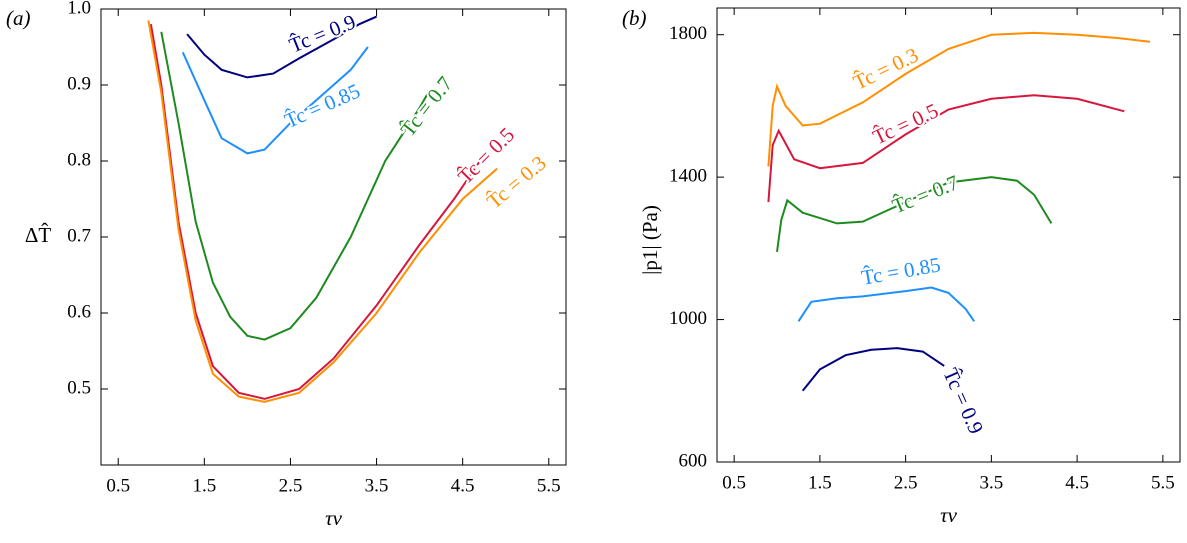  What do you see at coordinates (38, 235) in the screenshot?
I see `y-axis-label: ΔT̂` at bounding box center [38, 235].